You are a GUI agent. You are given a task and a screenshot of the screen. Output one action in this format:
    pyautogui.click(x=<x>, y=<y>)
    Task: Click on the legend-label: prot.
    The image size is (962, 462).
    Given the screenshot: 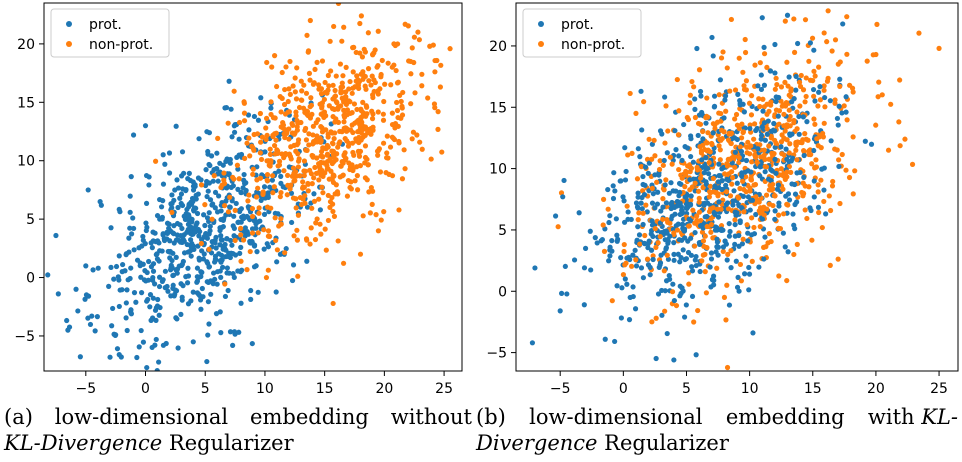 What is the action you would take?
    pyautogui.click(x=105, y=25)
    